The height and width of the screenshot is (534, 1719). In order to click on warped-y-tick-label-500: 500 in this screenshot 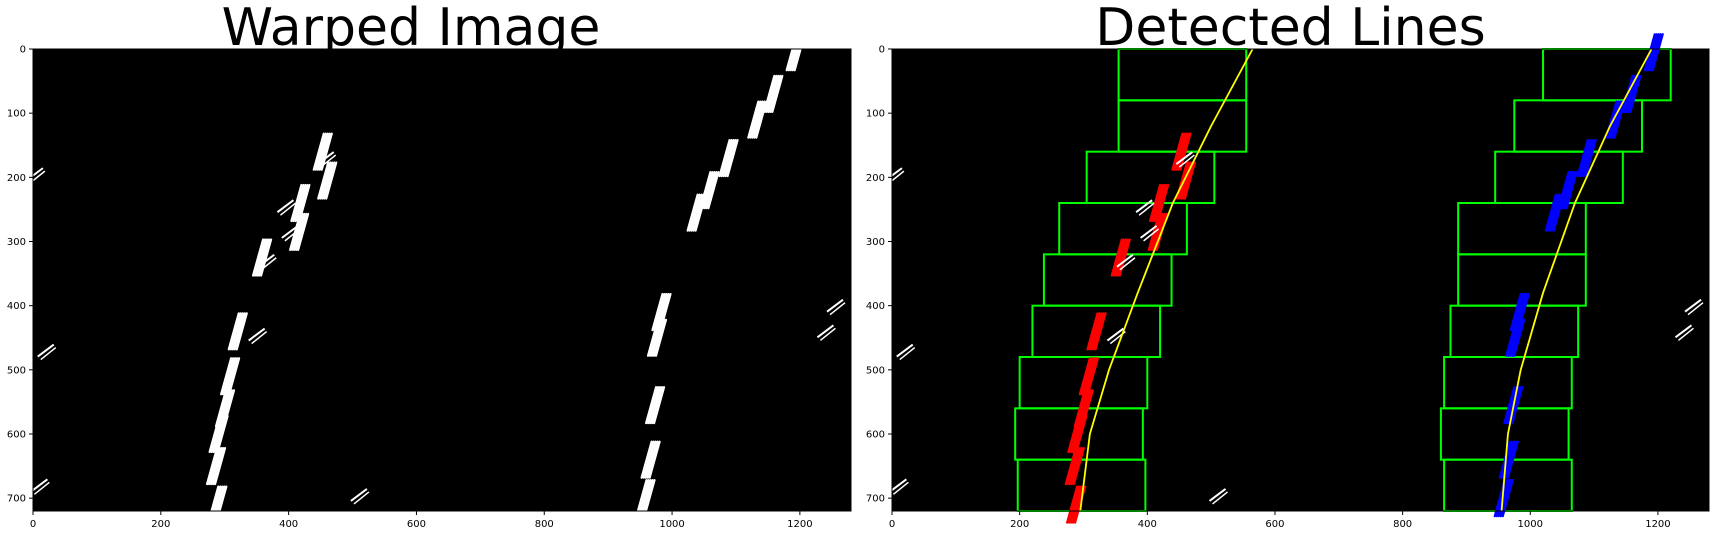, I will do `click(16, 370)`.